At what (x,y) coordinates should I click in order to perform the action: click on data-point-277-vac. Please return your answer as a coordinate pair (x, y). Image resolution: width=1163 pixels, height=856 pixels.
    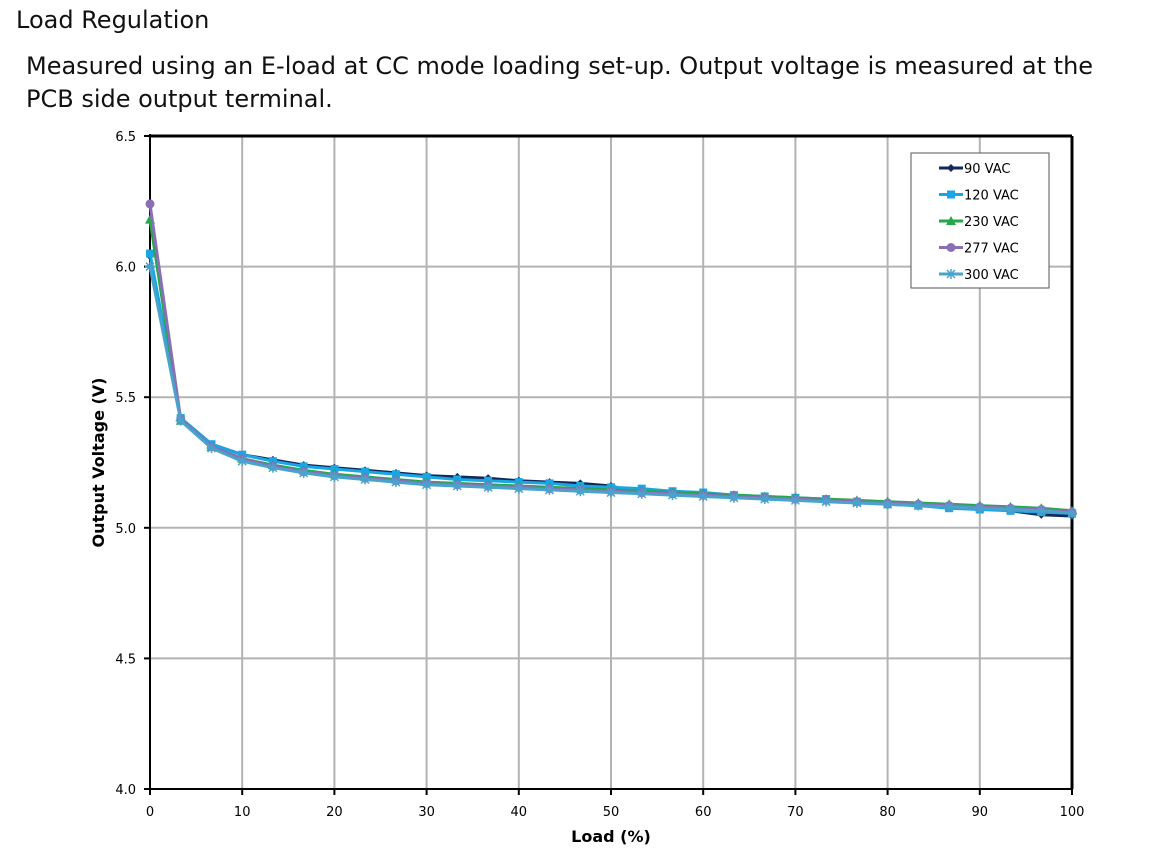
    Looking at the image, I should click on (150, 204).